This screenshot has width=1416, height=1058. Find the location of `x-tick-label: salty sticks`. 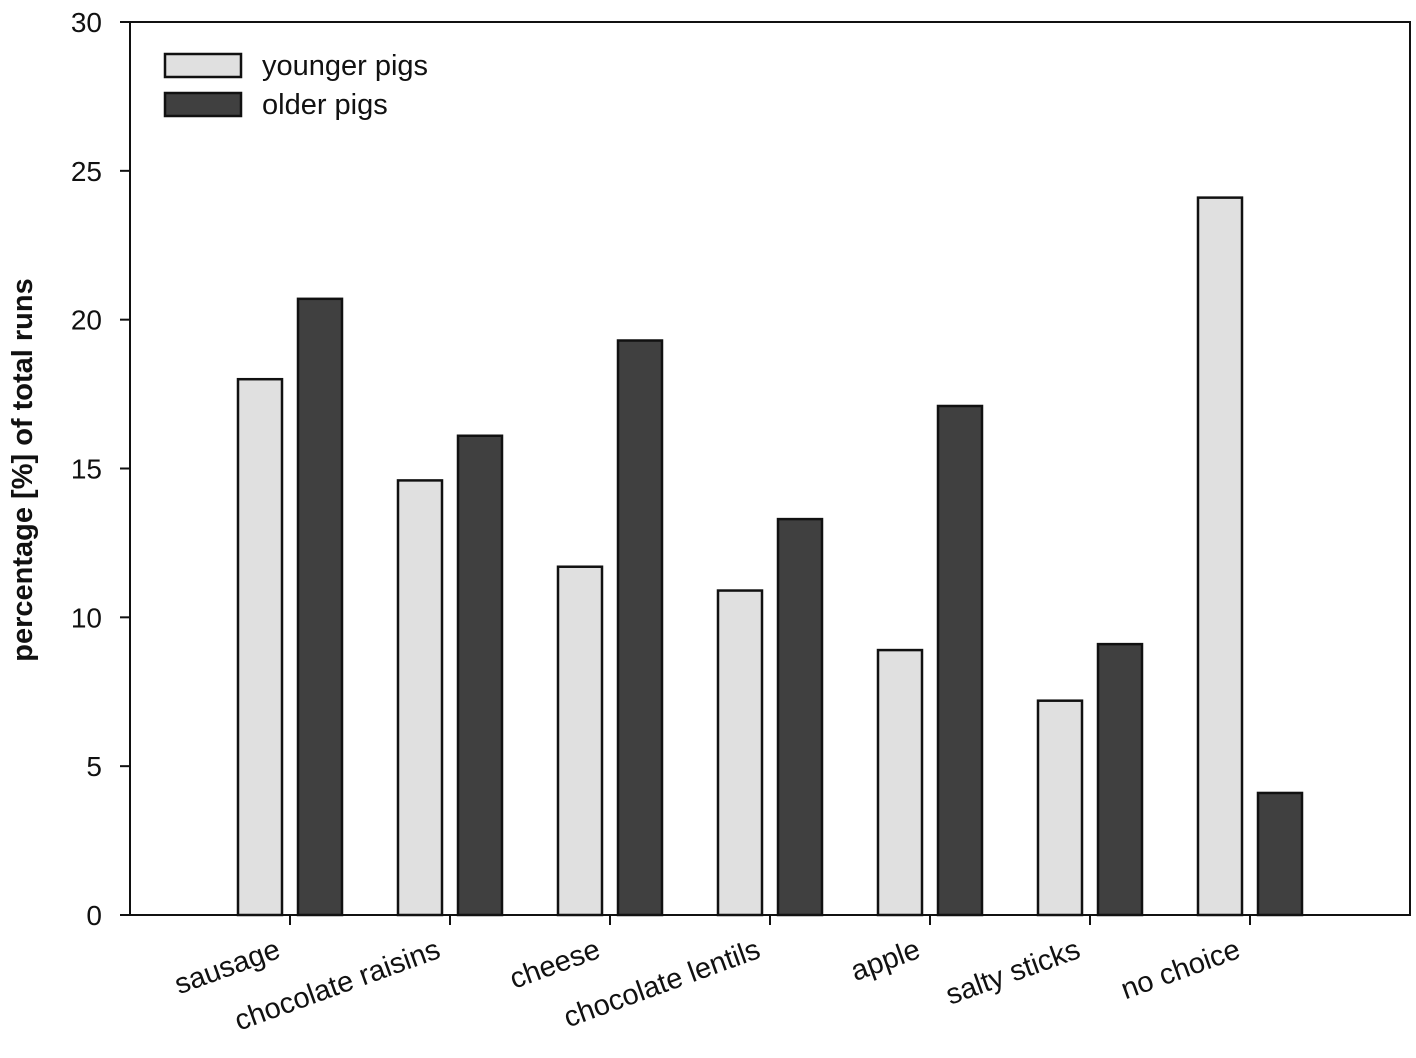

x-tick-label: salty sticks is located at coordinates (1013, 973).